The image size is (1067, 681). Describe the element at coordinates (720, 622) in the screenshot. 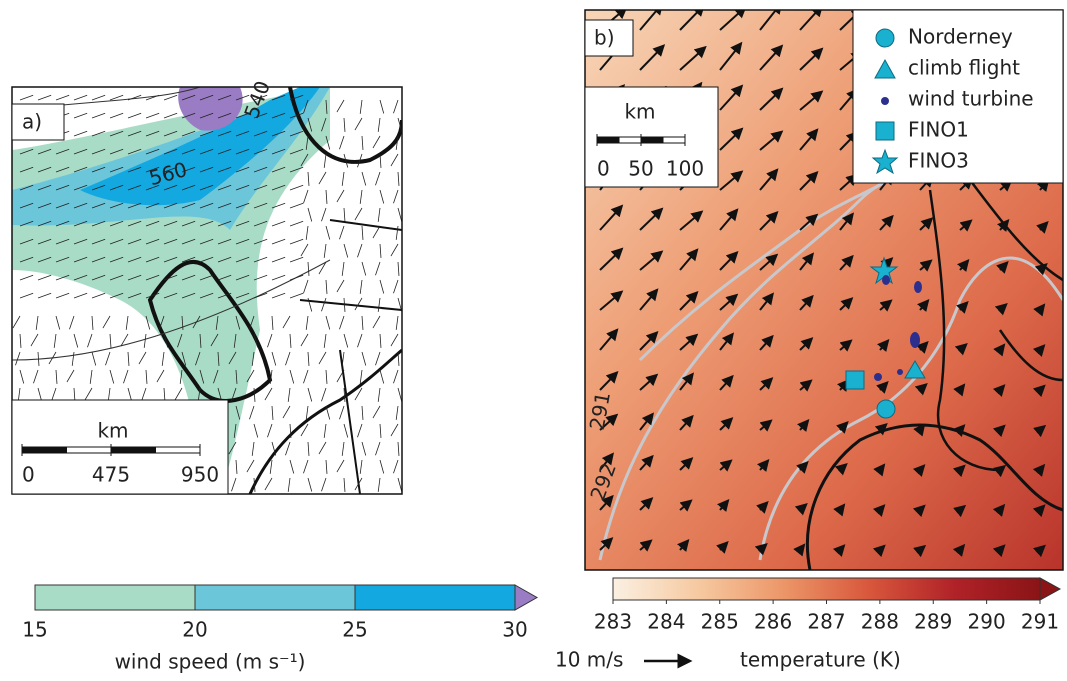

I see `colorbar-tick-label: 285` at that location.